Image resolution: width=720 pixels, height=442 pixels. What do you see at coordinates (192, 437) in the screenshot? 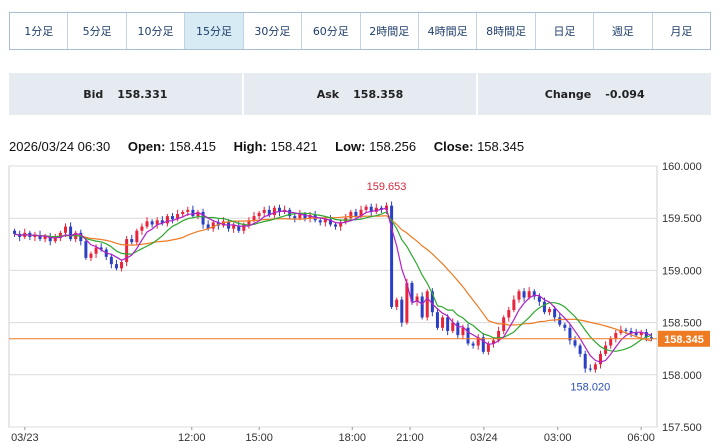
I see `x-tick-label: 12:00` at bounding box center [192, 437].